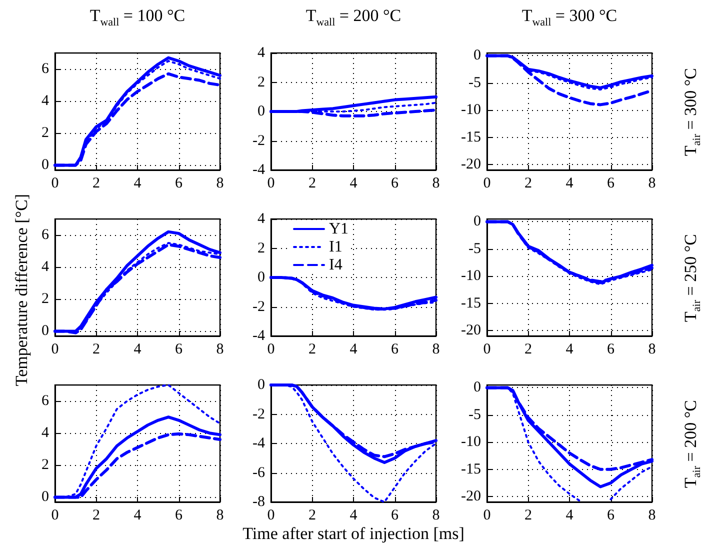 Image resolution: width=723 pixels, height=551 pixels. What do you see at coordinates (258, 502) in the screenshot?
I see `y-tick-label: -8` at bounding box center [258, 502].